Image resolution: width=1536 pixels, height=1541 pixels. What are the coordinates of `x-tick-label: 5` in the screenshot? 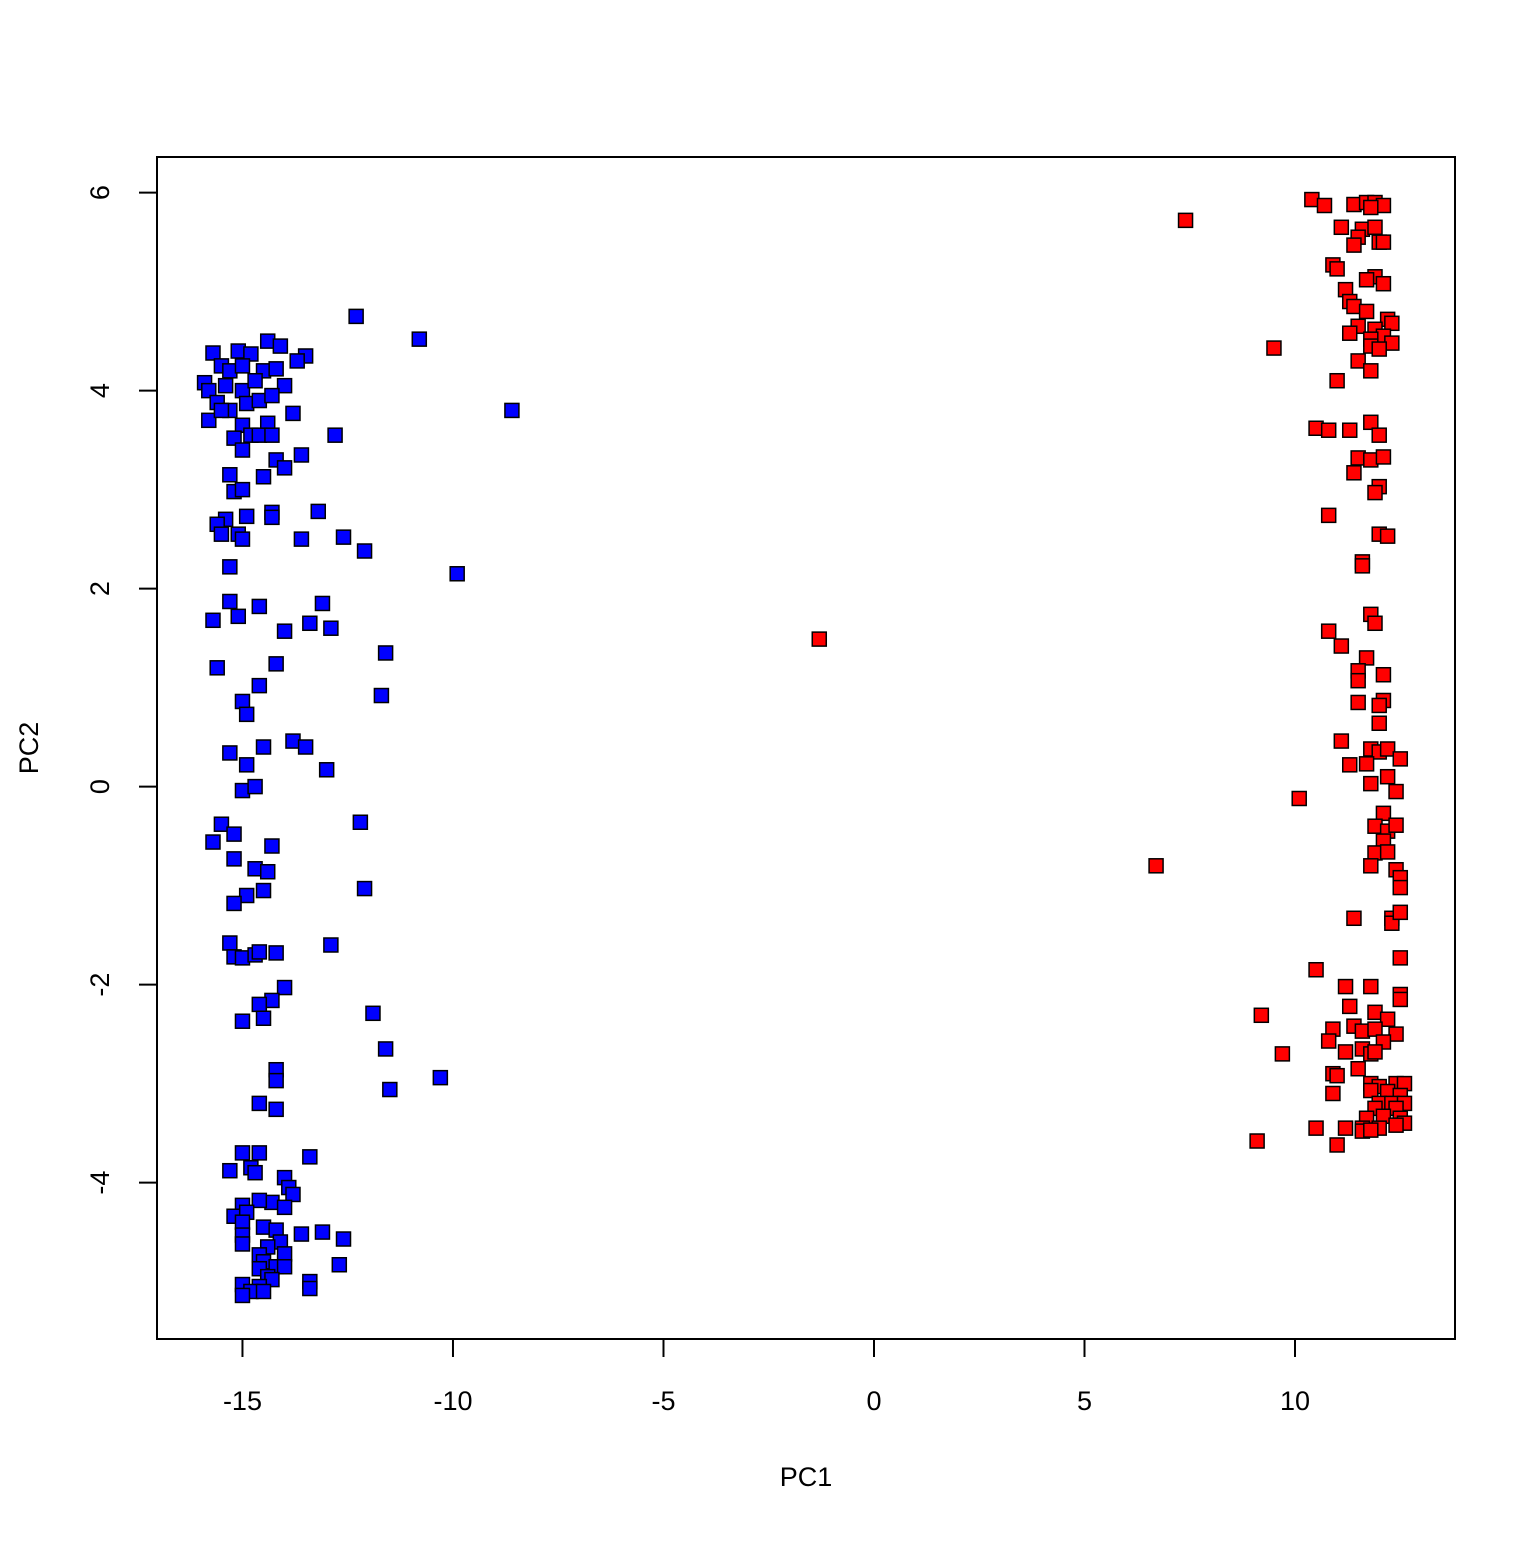 It's located at (1084, 1401).